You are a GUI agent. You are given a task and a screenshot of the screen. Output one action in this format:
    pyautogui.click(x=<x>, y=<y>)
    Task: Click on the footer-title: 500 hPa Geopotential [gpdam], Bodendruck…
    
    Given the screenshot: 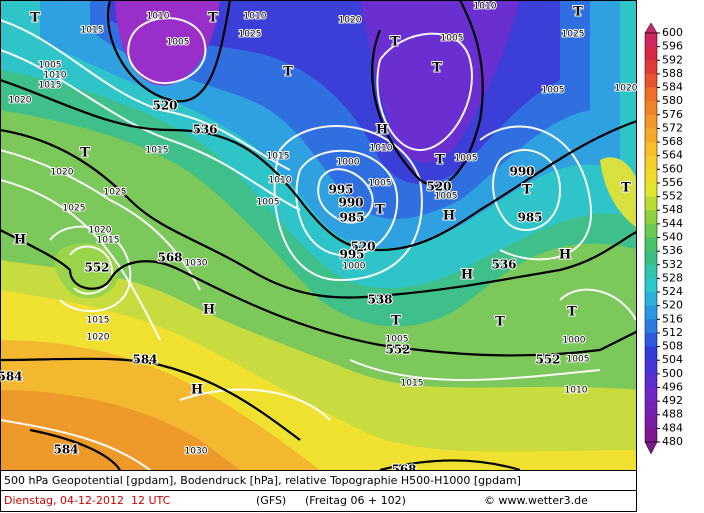 What is the action you would take?
    pyautogui.click(x=262, y=480)
    